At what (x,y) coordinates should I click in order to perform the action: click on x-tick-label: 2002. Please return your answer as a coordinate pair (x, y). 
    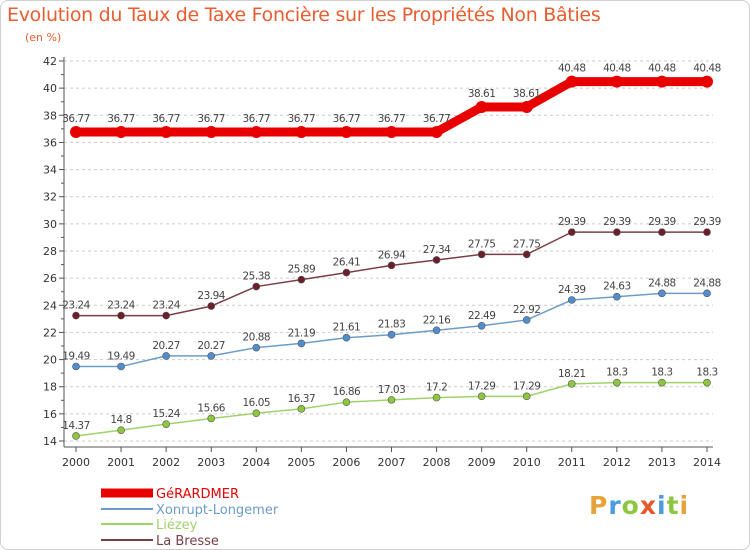
    Looking at the image, I should click on (166, 462).